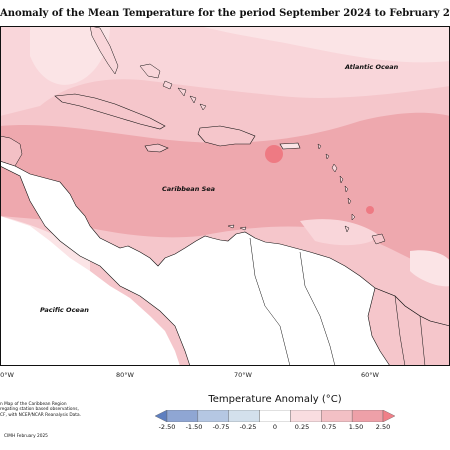 This screenshot has width=450, height=450. I want to click on land-jamaica, so click(156, 148).